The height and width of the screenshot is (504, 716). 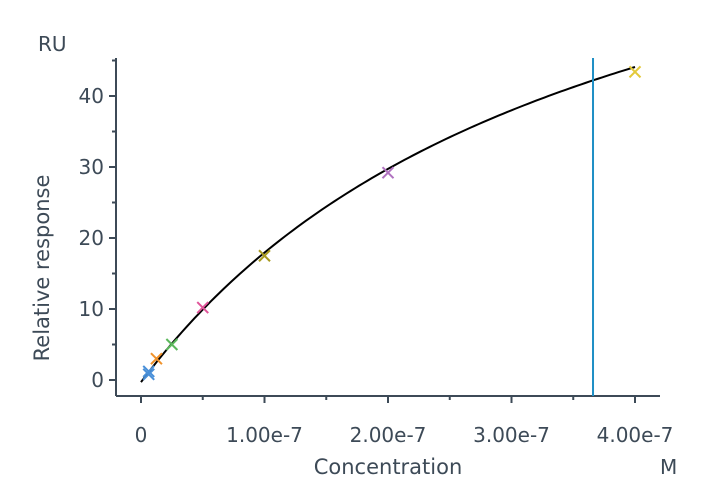 I want to click on y-tick-label: 30, so click(x=91, y=167).